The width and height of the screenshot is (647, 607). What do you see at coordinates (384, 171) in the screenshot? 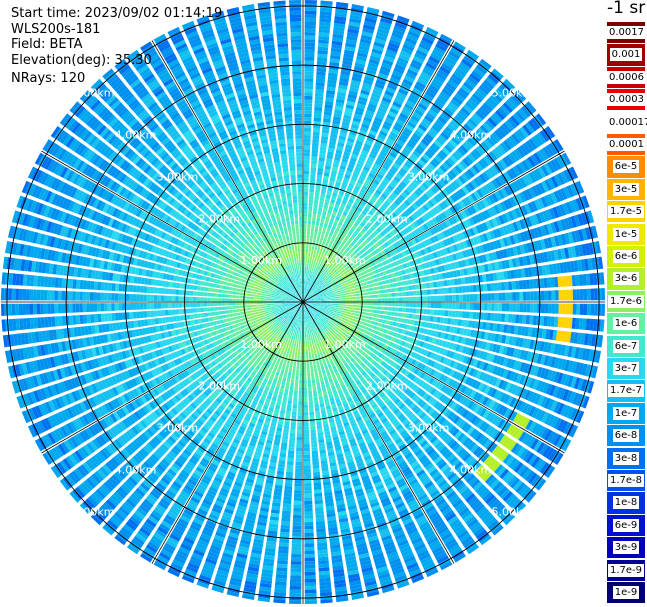
I see `ppi-ray` at bounding box center [384, 171].